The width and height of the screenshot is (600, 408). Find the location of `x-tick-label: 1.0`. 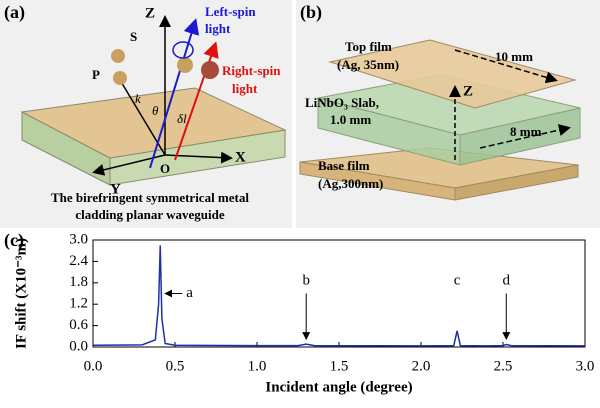

x-tick-label: 1.0 is located at coordinates (257, 366).